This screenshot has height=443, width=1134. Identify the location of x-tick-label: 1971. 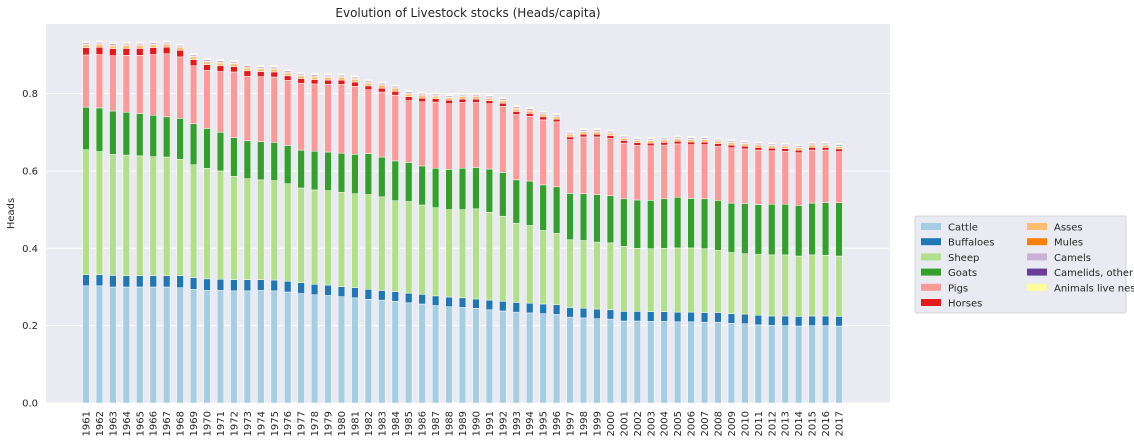
(221, 423).